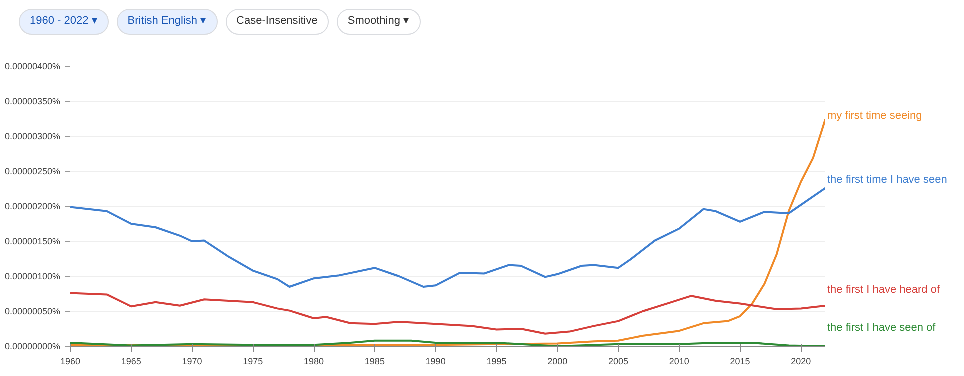 This screenshot has width=964, height=376. Describe the element at coordinates (131, 361) in the screenshot. I see `x-tick-label: 1965` at that location.